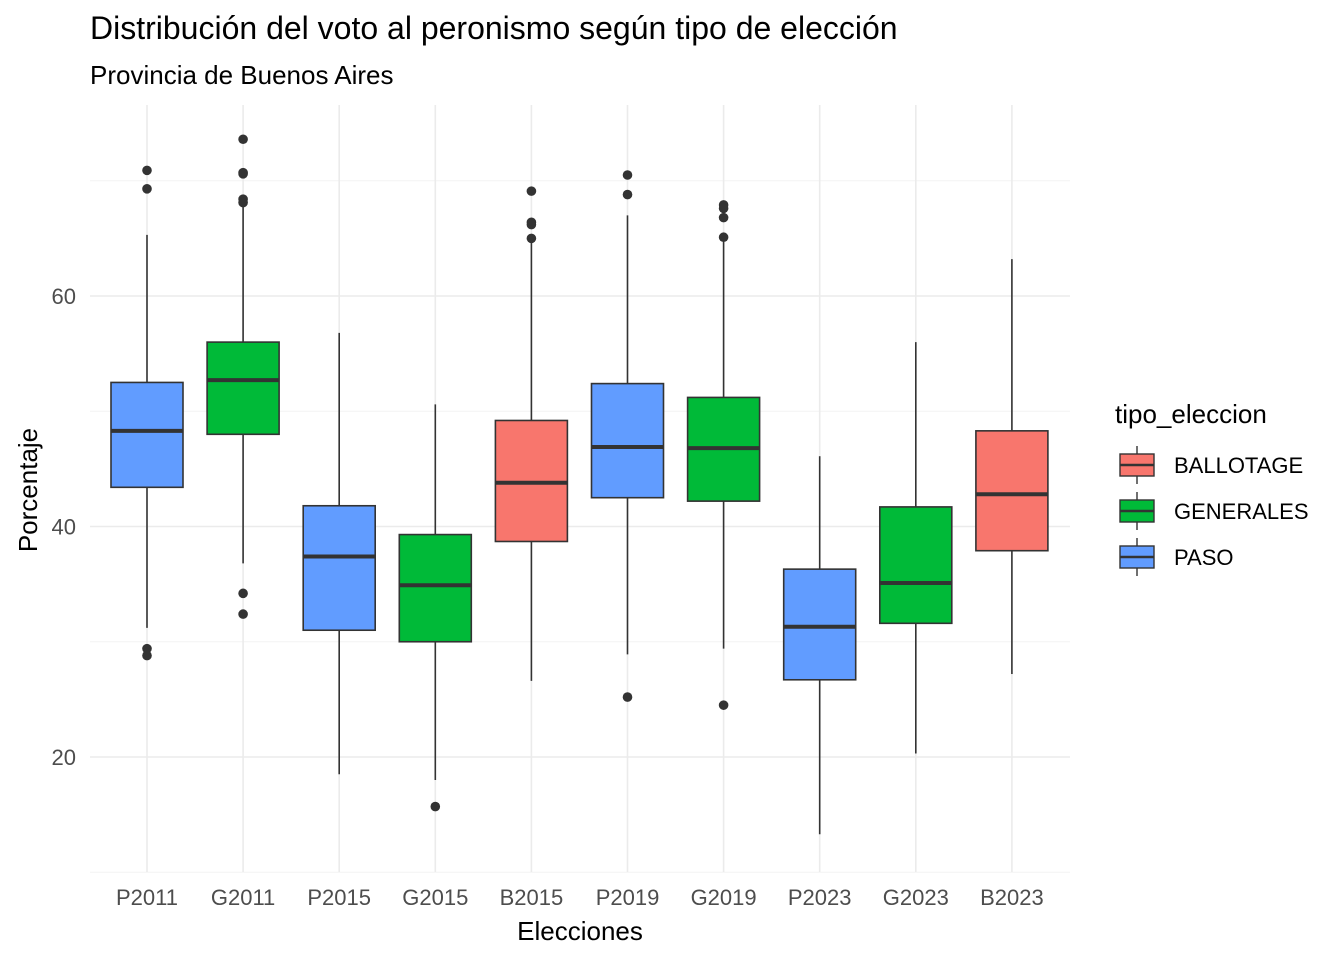 Image resolution: width=1344 pixels, height=960 pixels. I want to click on y-axis-ticks: 20 40 60, so click(64, 527).